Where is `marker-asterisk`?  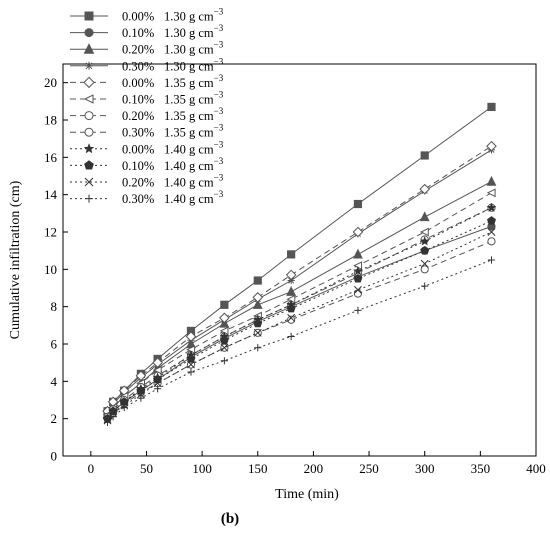 marker-asterisk is located at coordinates (291, 280).